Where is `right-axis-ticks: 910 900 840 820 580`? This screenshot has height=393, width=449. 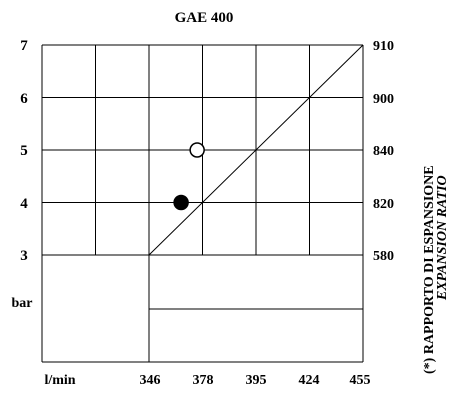 right-axis-ticks: 910 900 840 820 580 is located at coordinates (383, 151).